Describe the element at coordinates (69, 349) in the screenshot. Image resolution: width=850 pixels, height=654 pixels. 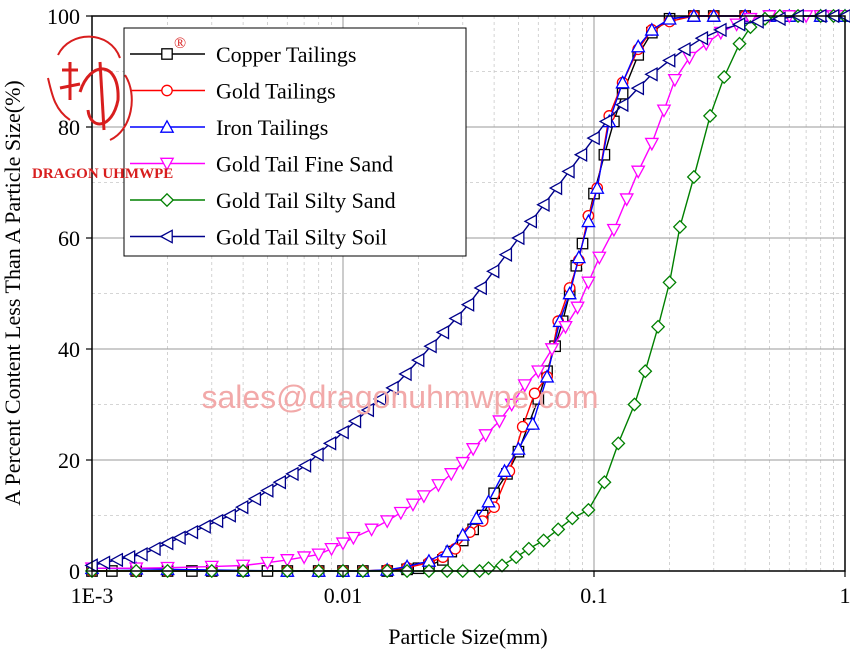
I see `y-tick-label: 40` at that location.